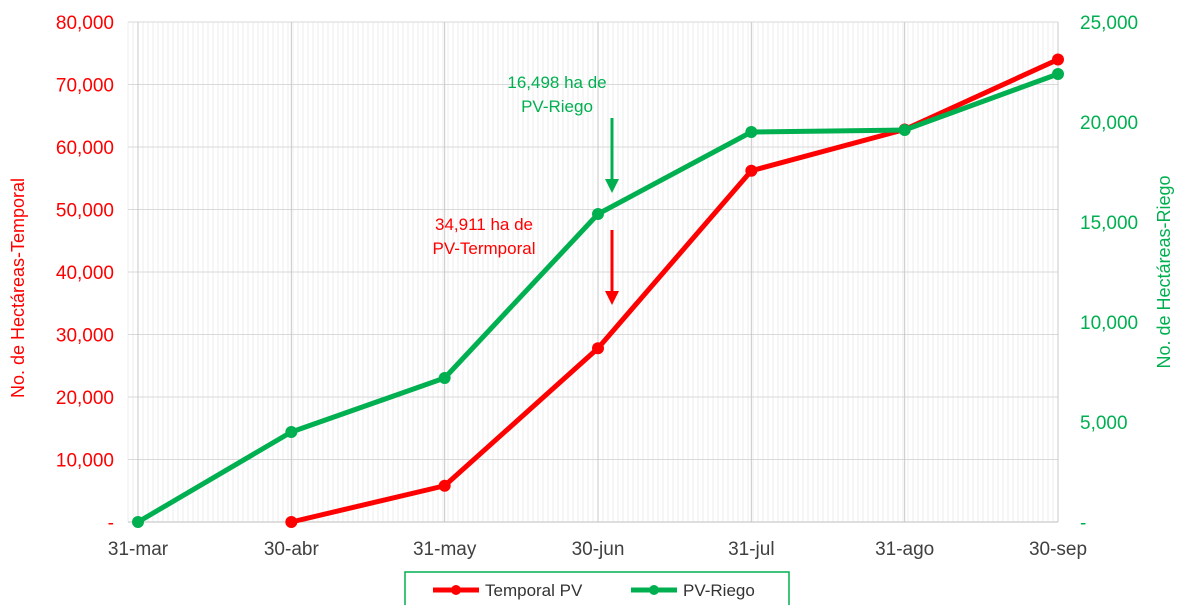 The height and width of the screenshot is (605, 1182). Describe the element at coordinates (138, 549) in the screenshot. I see `x-tick-label: 31-mar` at that location.